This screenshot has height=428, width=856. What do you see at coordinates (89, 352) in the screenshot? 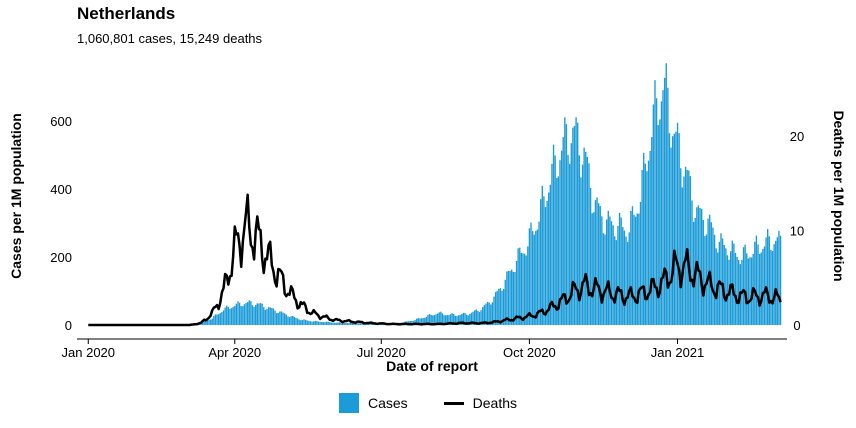
I see `x-tick-label: Jan 2020` at bounding box center [89, 352].